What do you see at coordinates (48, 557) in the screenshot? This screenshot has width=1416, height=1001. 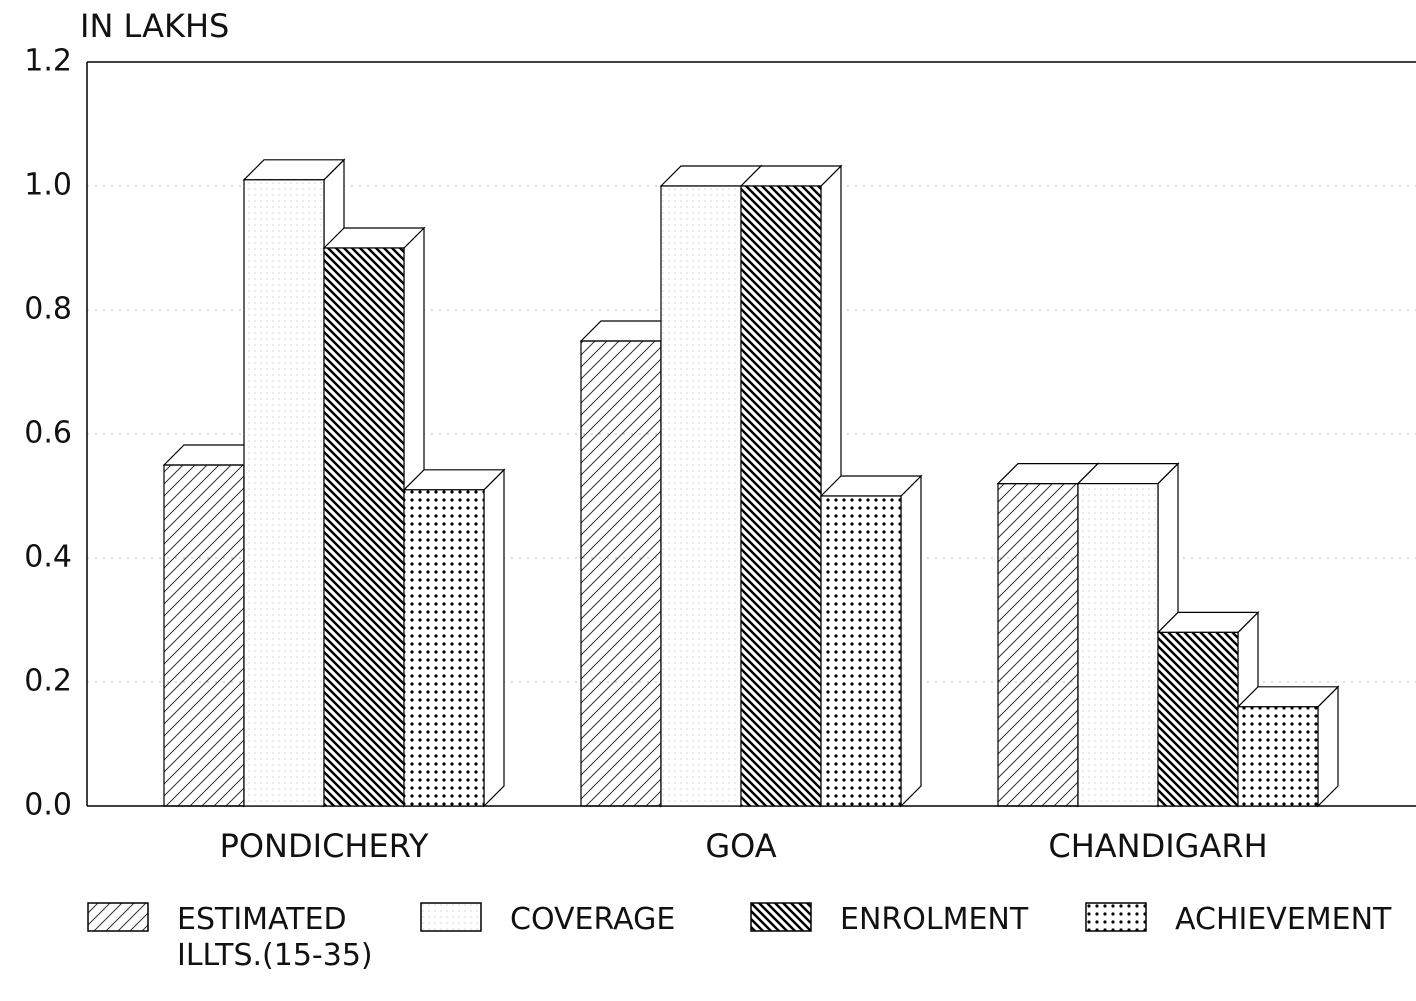 I see `y-tick-label: 0.4` at bounding box center [48, 557].